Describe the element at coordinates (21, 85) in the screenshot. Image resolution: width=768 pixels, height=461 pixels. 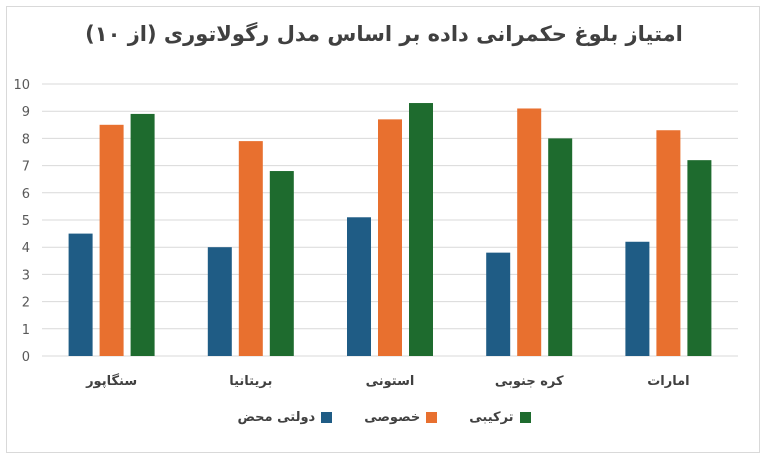
I see `y-tick-label: 10` at that location.